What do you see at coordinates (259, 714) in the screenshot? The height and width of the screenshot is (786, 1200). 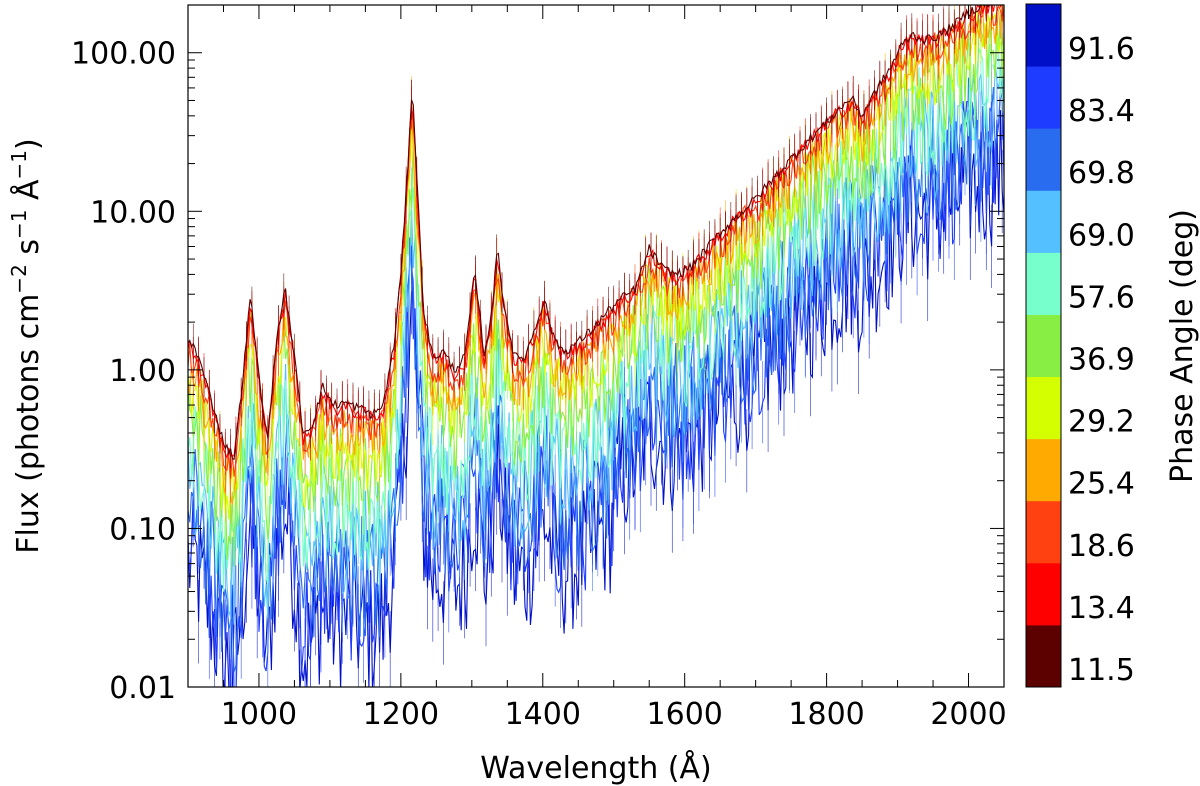 I see `x-tick-label: 1000` at bounding box center [259, 714].